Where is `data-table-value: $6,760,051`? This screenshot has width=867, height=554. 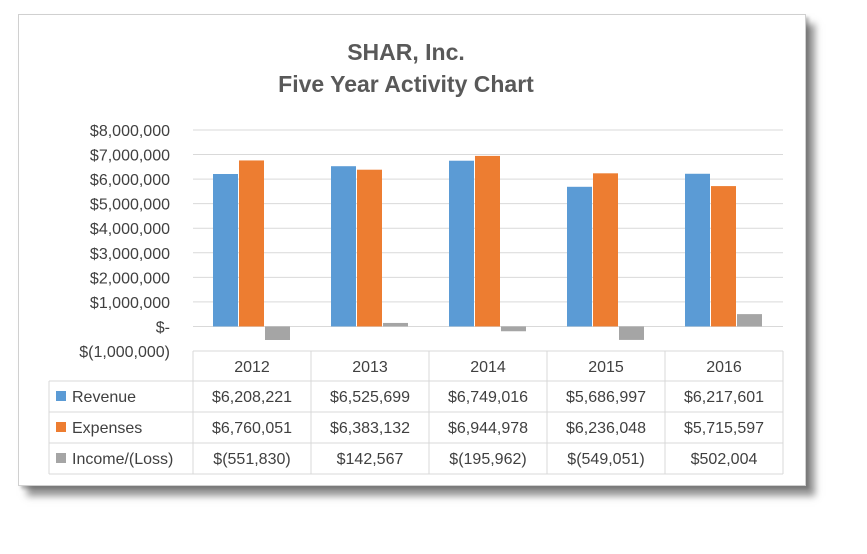
data-table-value: $6,760,051 is located at coordinates (252, 428).